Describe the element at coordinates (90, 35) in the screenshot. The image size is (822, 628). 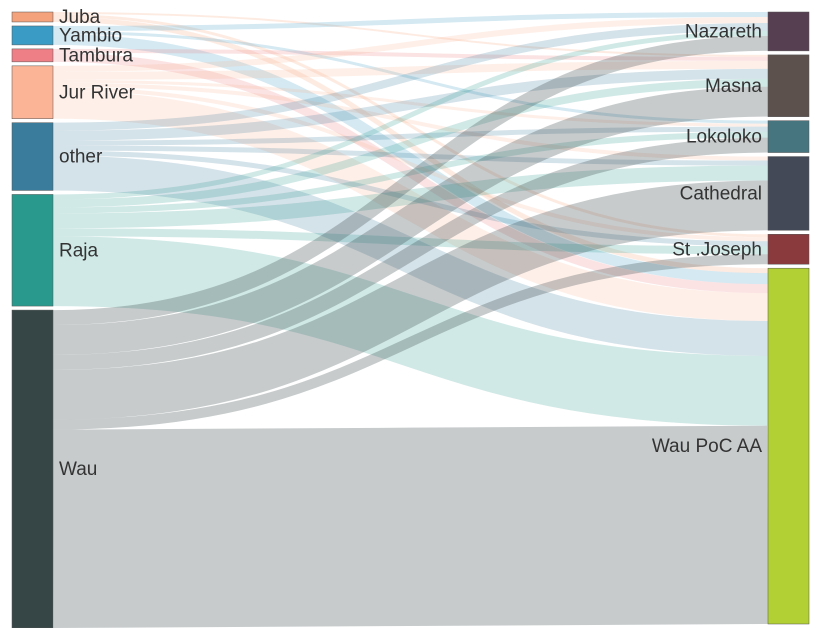
I see `node-label: Yambio` at that location.